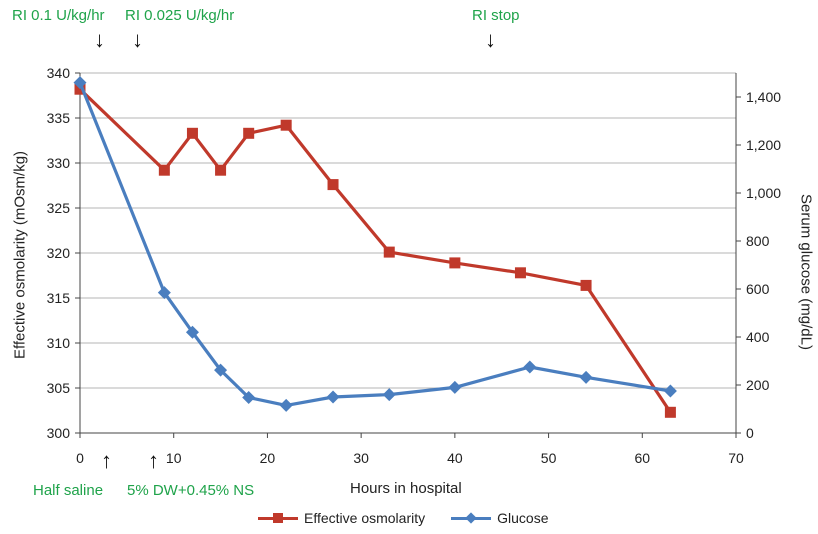 This screenshot has height=534, width=818. I want to click on x-tick-label: 0, so click(80, 458).